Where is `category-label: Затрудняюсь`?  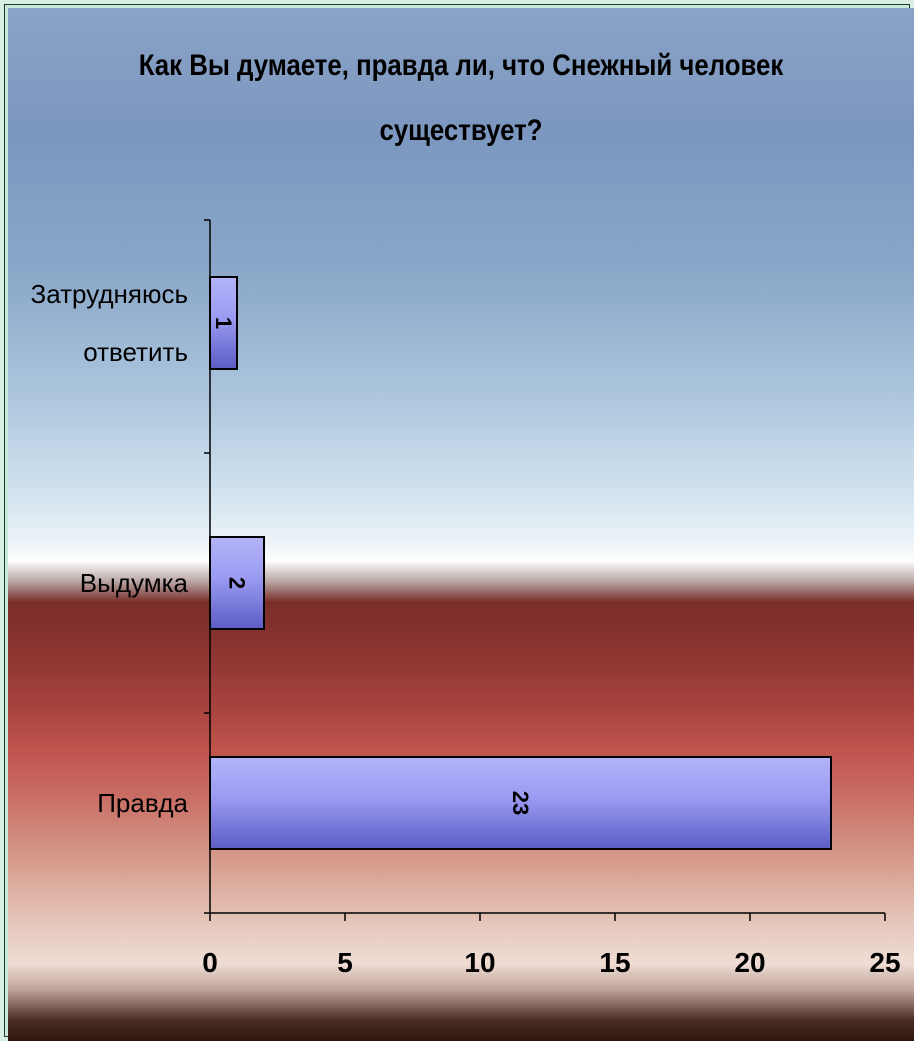 category-label: Затрудняюсь is located at coordinates (109, 294).